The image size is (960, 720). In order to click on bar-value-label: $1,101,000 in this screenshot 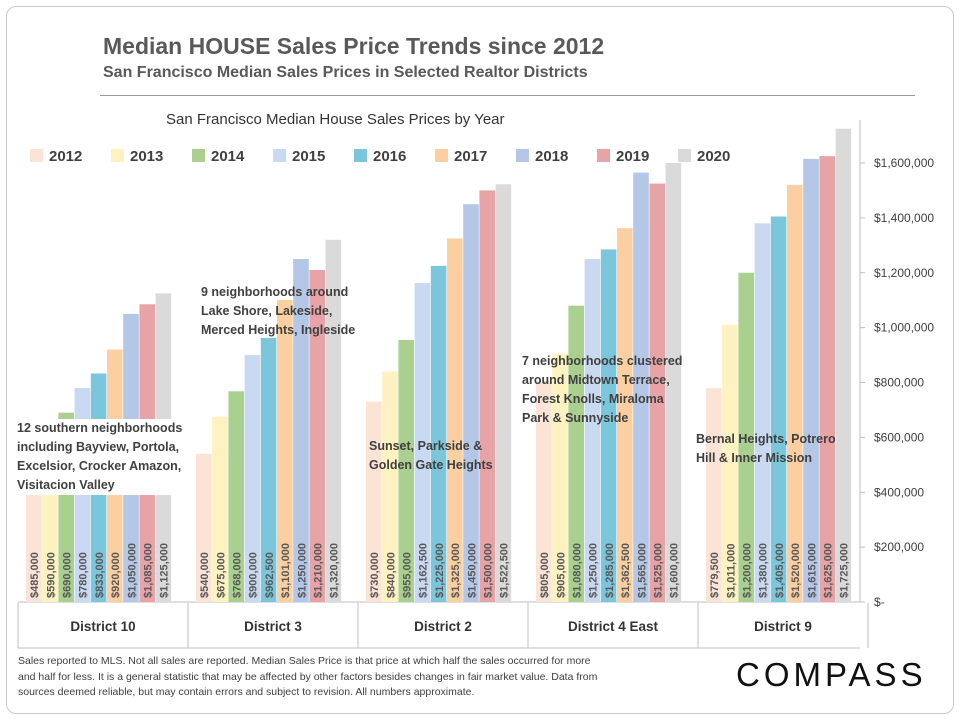, I will do `click(286, 570)`.